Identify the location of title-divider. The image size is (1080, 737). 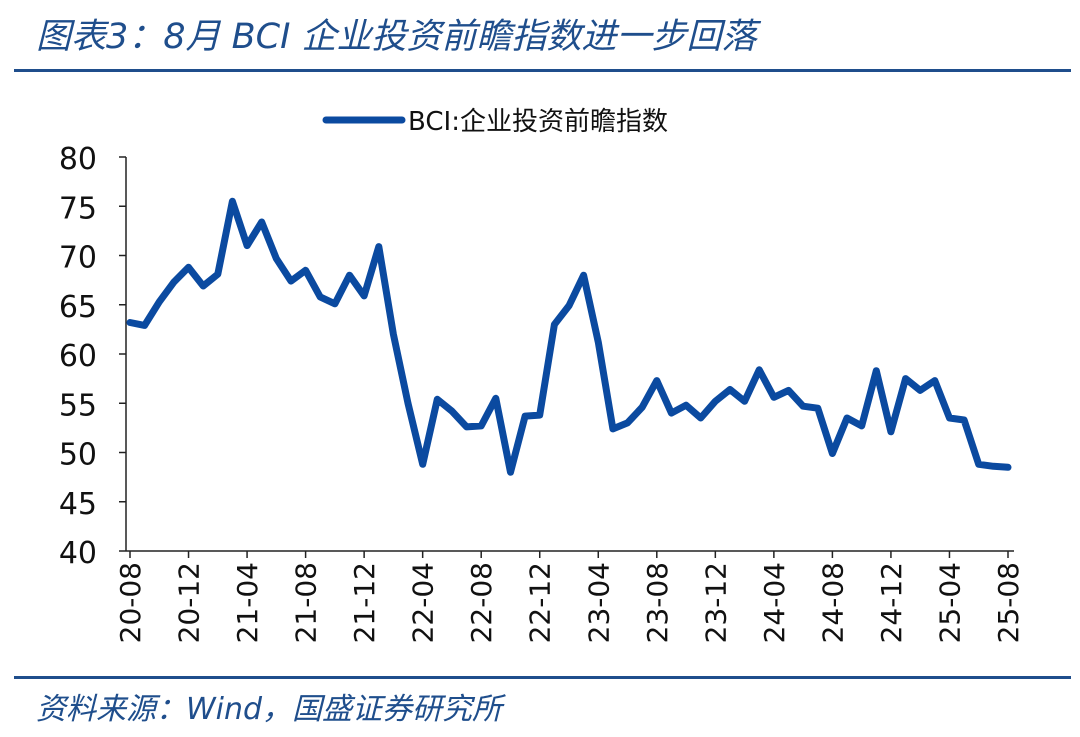
(542, 70).